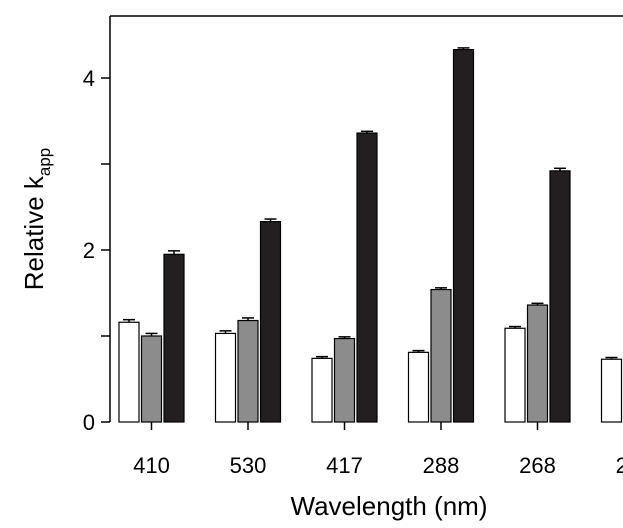 The height and width of the screenshot is (528, 623). I want to click on x-tick-label: 417, so click(344, 465).